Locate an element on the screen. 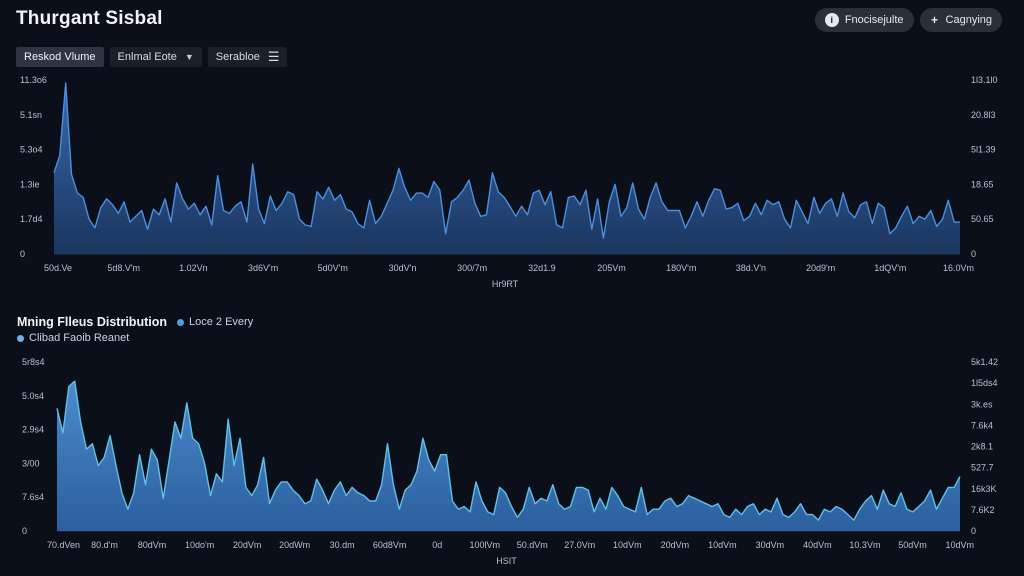 This screenshot has height=576, width=1024. info-icon: i is located at coordinates (831, 20).